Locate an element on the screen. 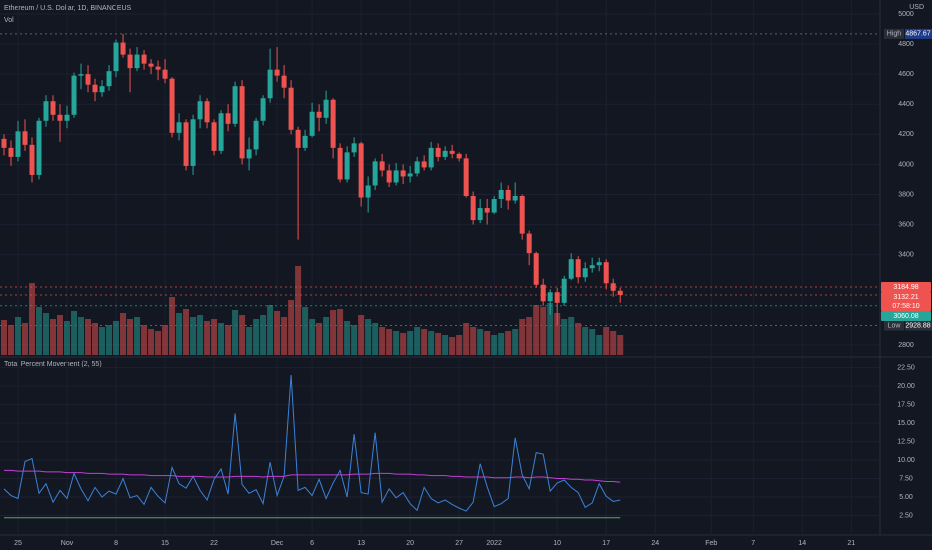  y-tick-label: 4000 is located at coordinates (906, 164).